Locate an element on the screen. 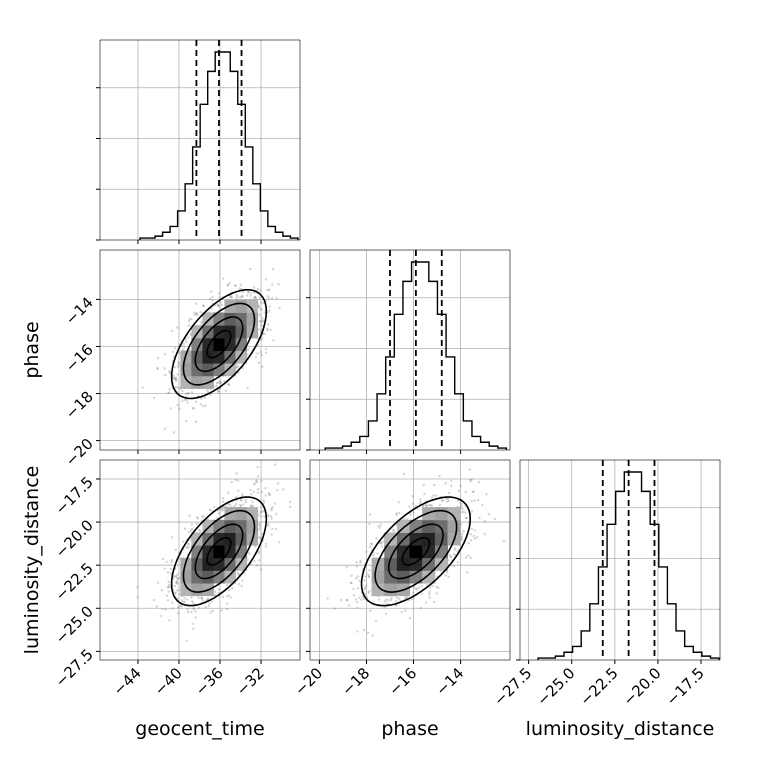 This screenshot has width=760, height=760. y-tick-label: −22.5 is located at coordinates (74, 581).